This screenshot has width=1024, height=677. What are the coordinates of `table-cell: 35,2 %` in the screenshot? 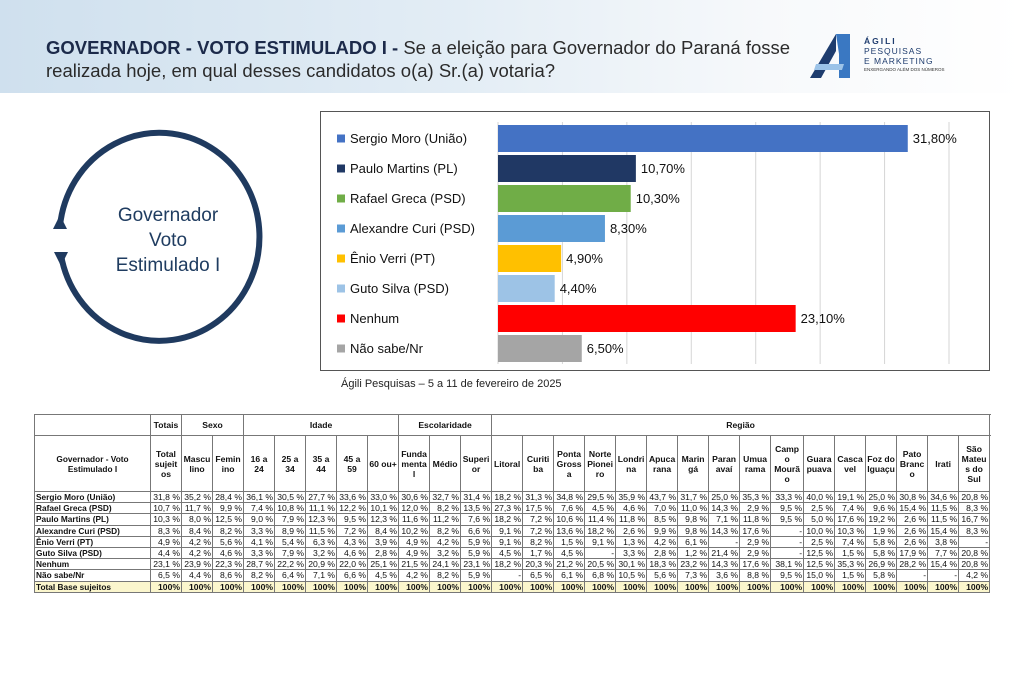 It's located at (197, 497).